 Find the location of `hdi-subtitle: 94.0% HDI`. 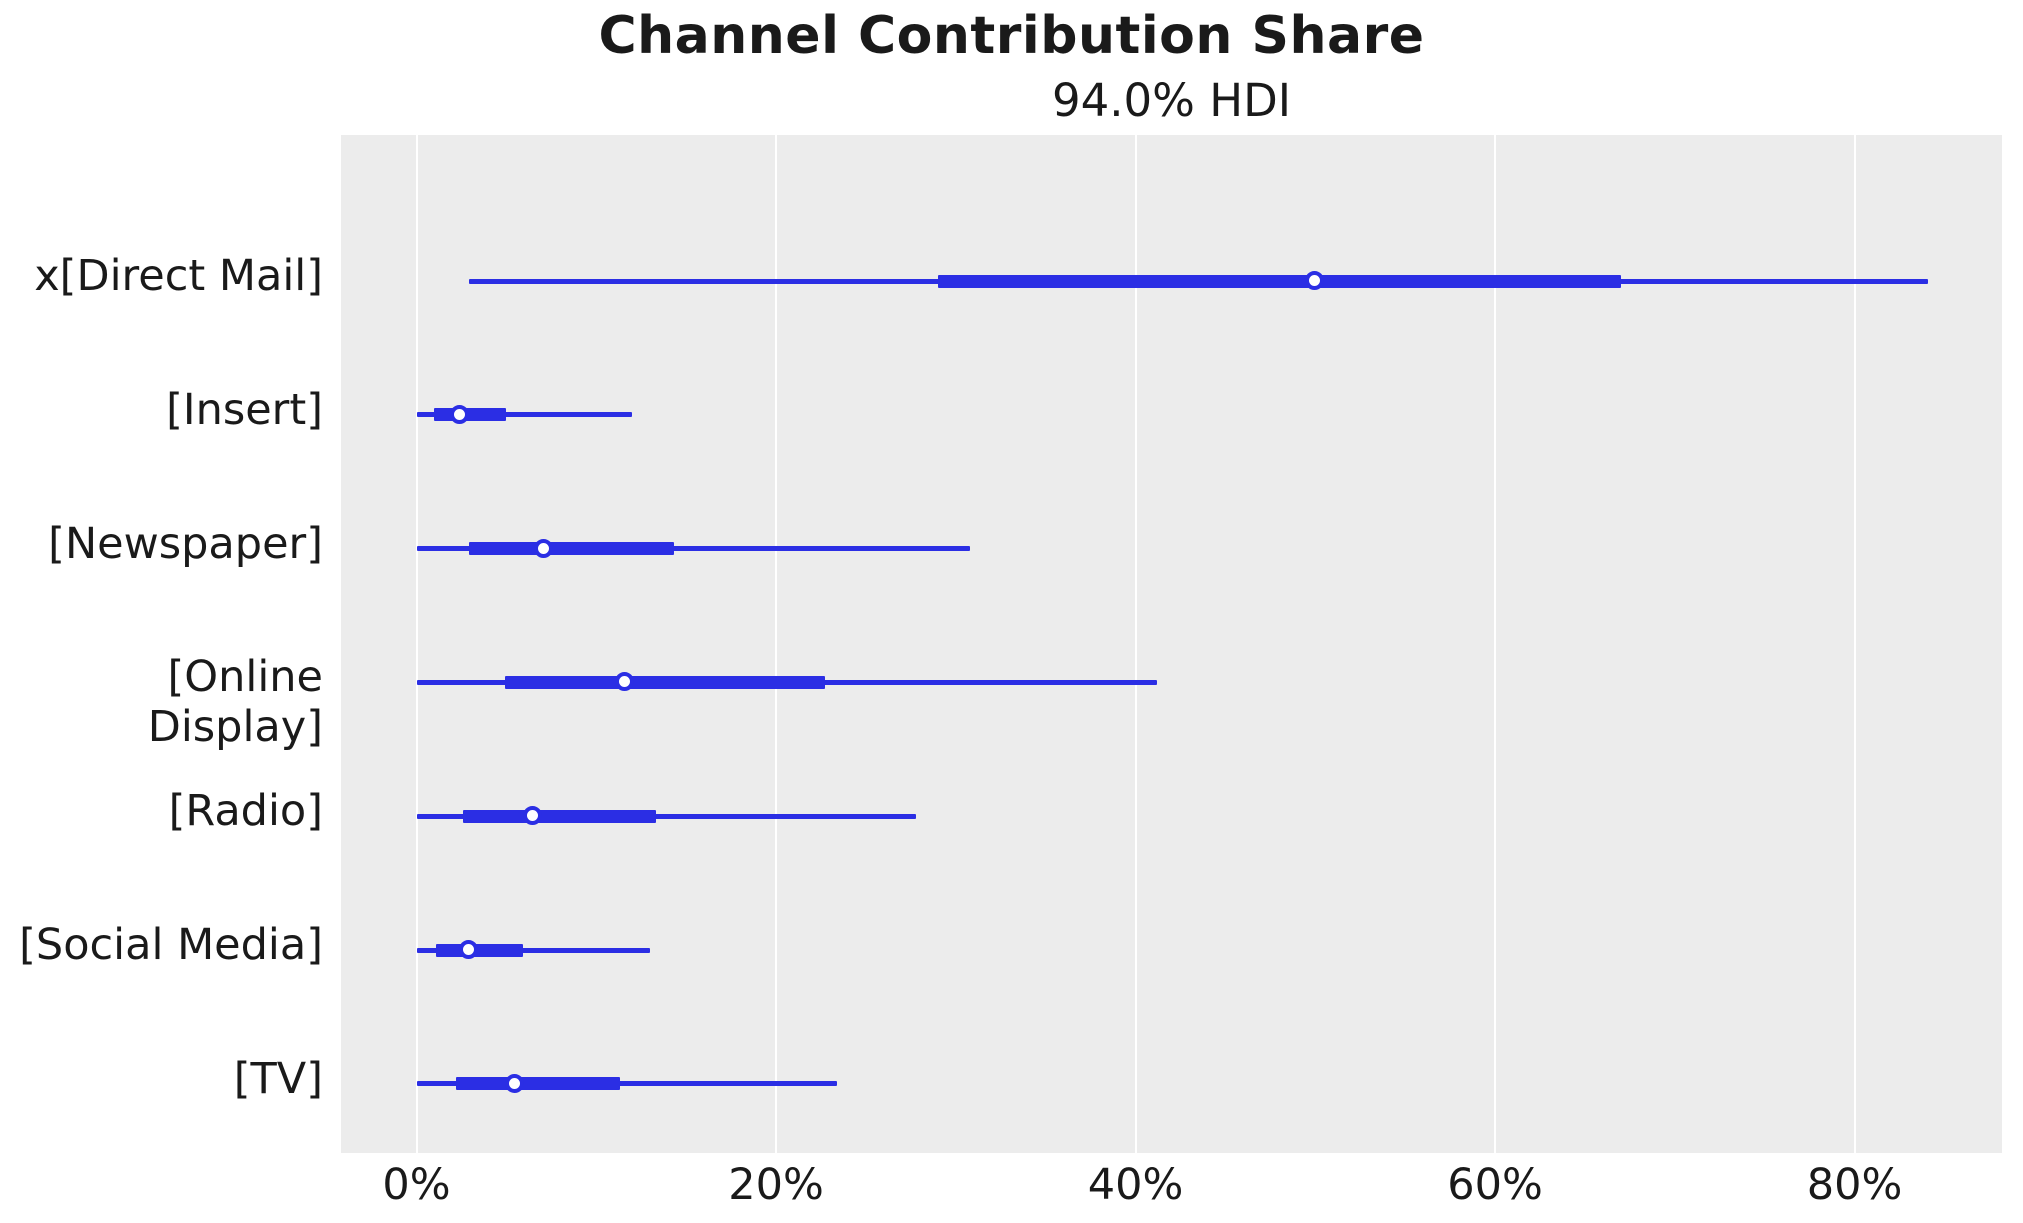

hdi-subtitle: 94.0% HDI is located at coordinates (1171, 100).